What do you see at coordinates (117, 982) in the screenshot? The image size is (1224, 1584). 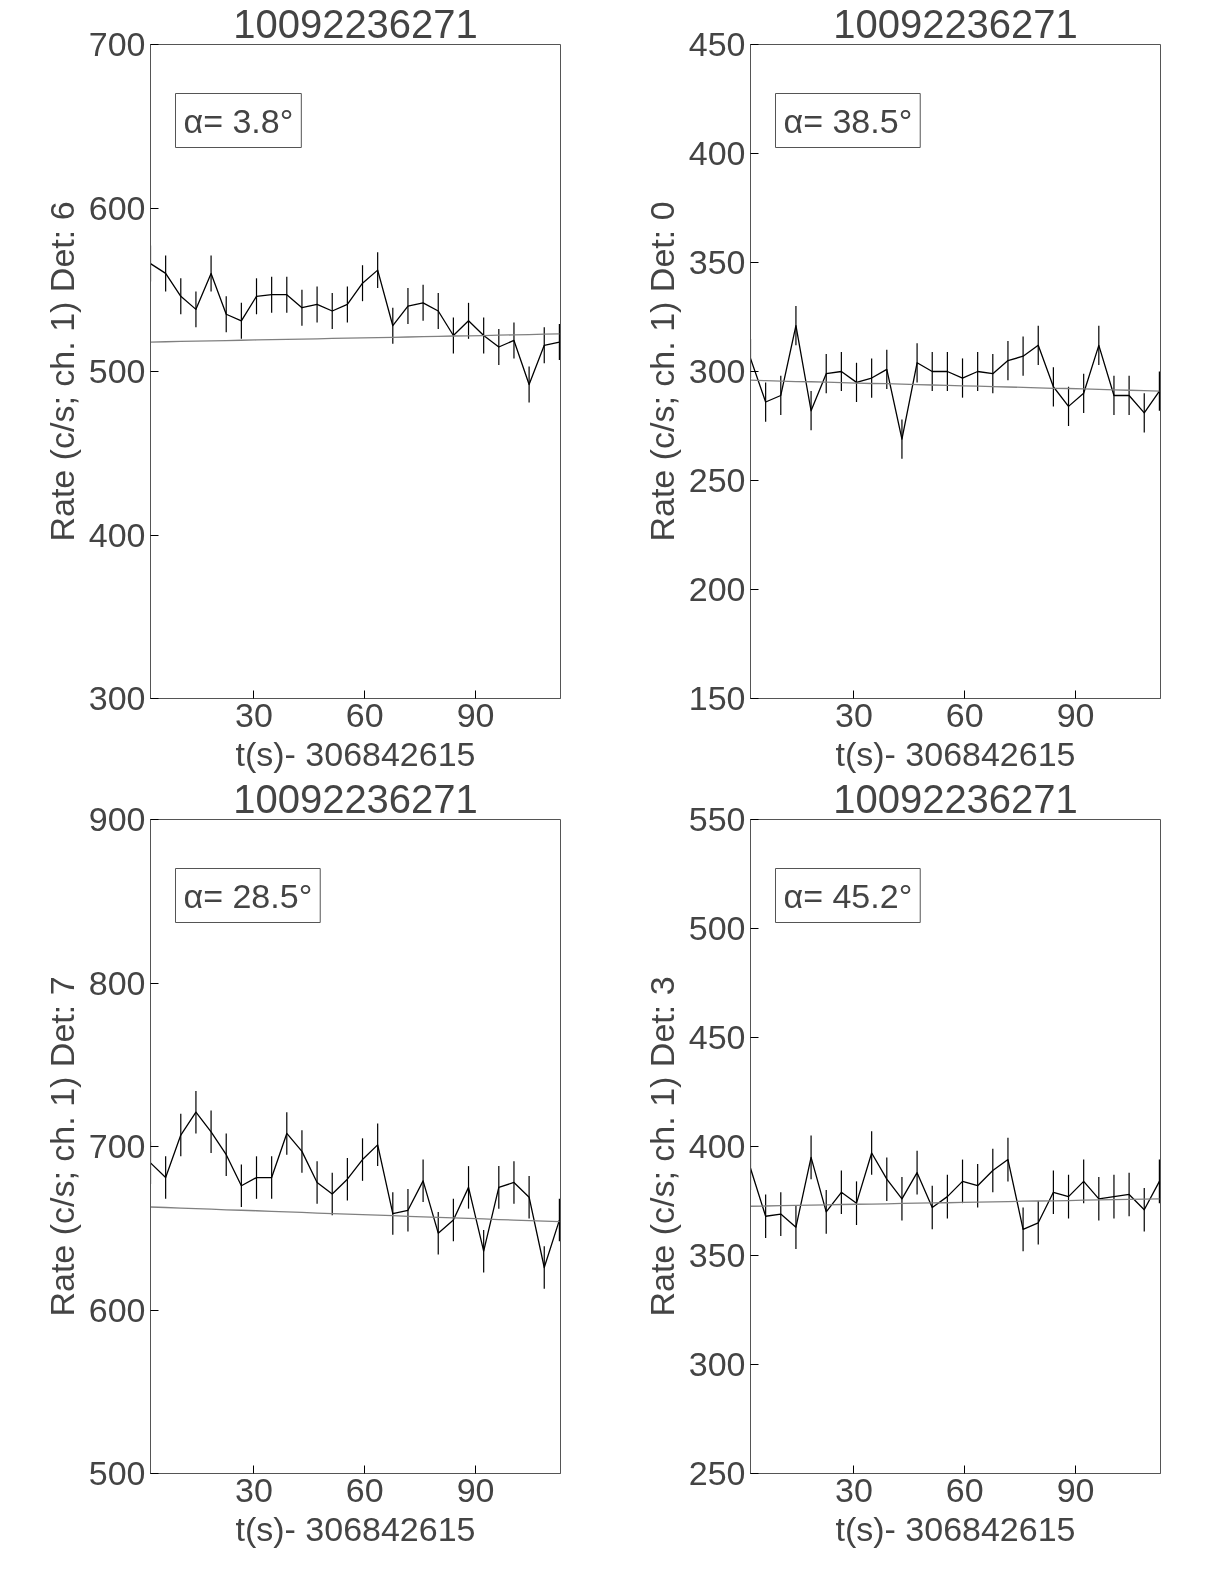 I see `y-tick-label: 800` at bounding box center [117, 982].